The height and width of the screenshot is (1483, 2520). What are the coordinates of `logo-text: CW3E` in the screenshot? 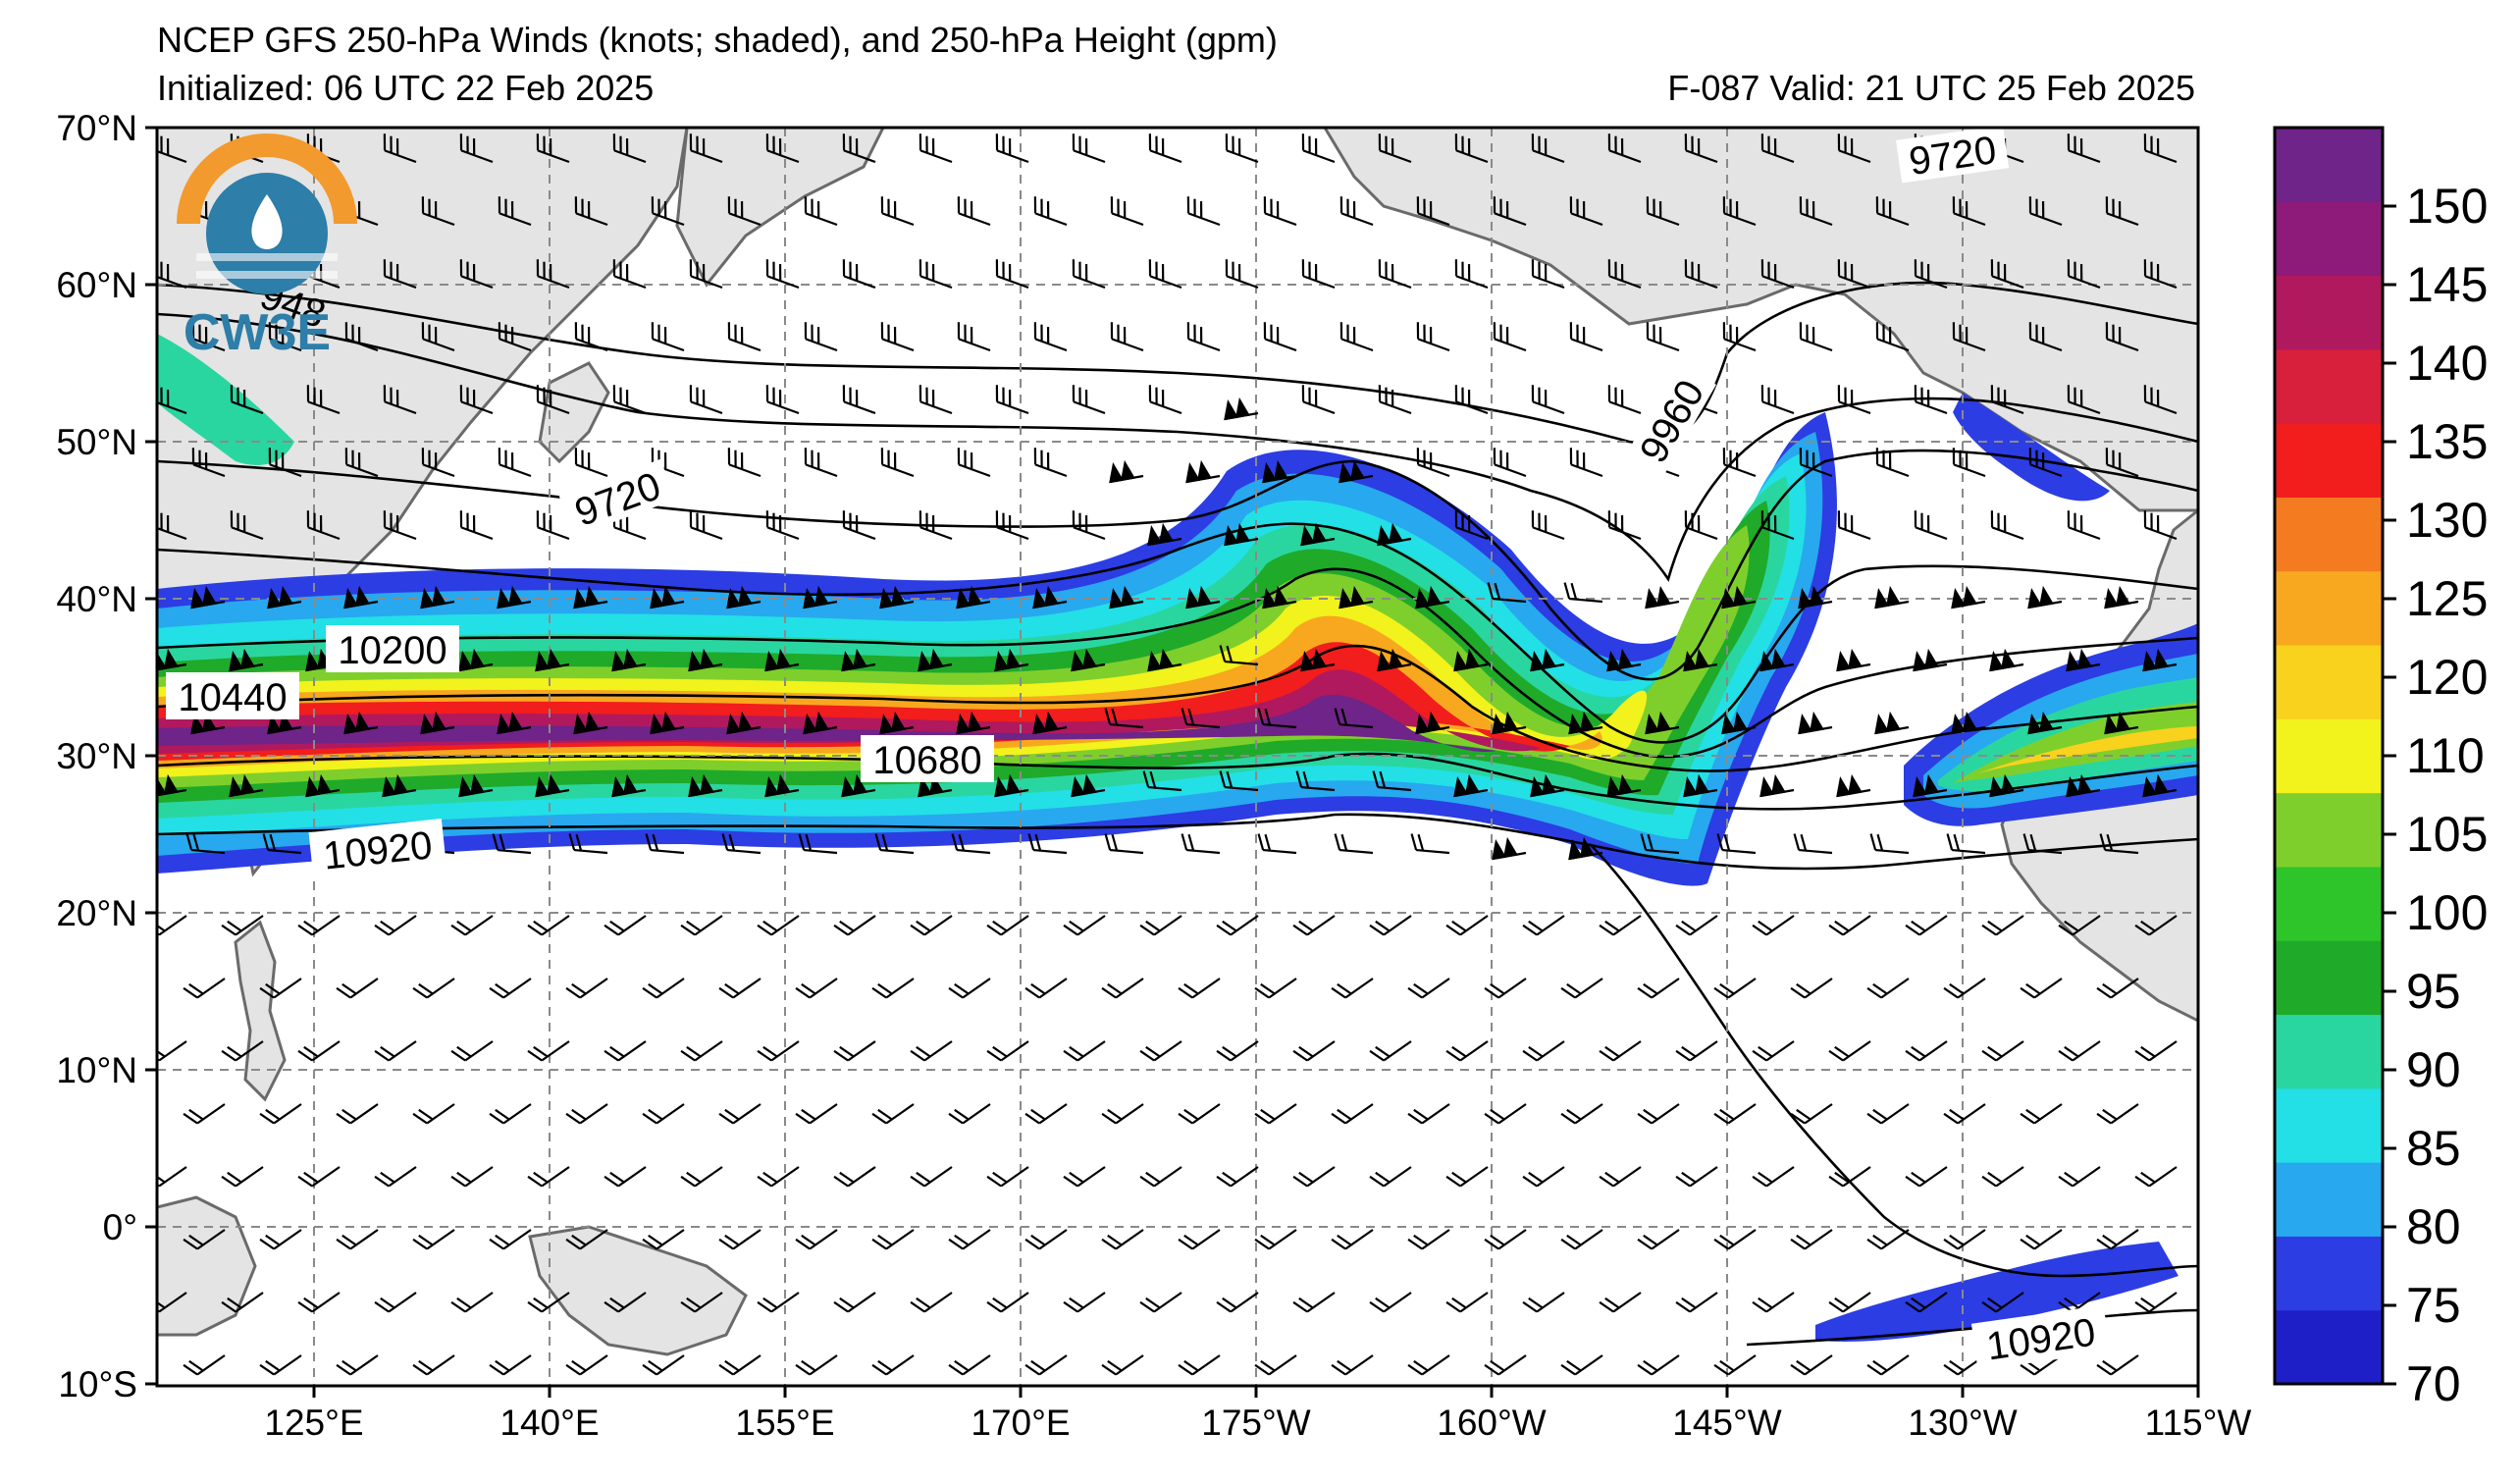 It's located at (257, 332).